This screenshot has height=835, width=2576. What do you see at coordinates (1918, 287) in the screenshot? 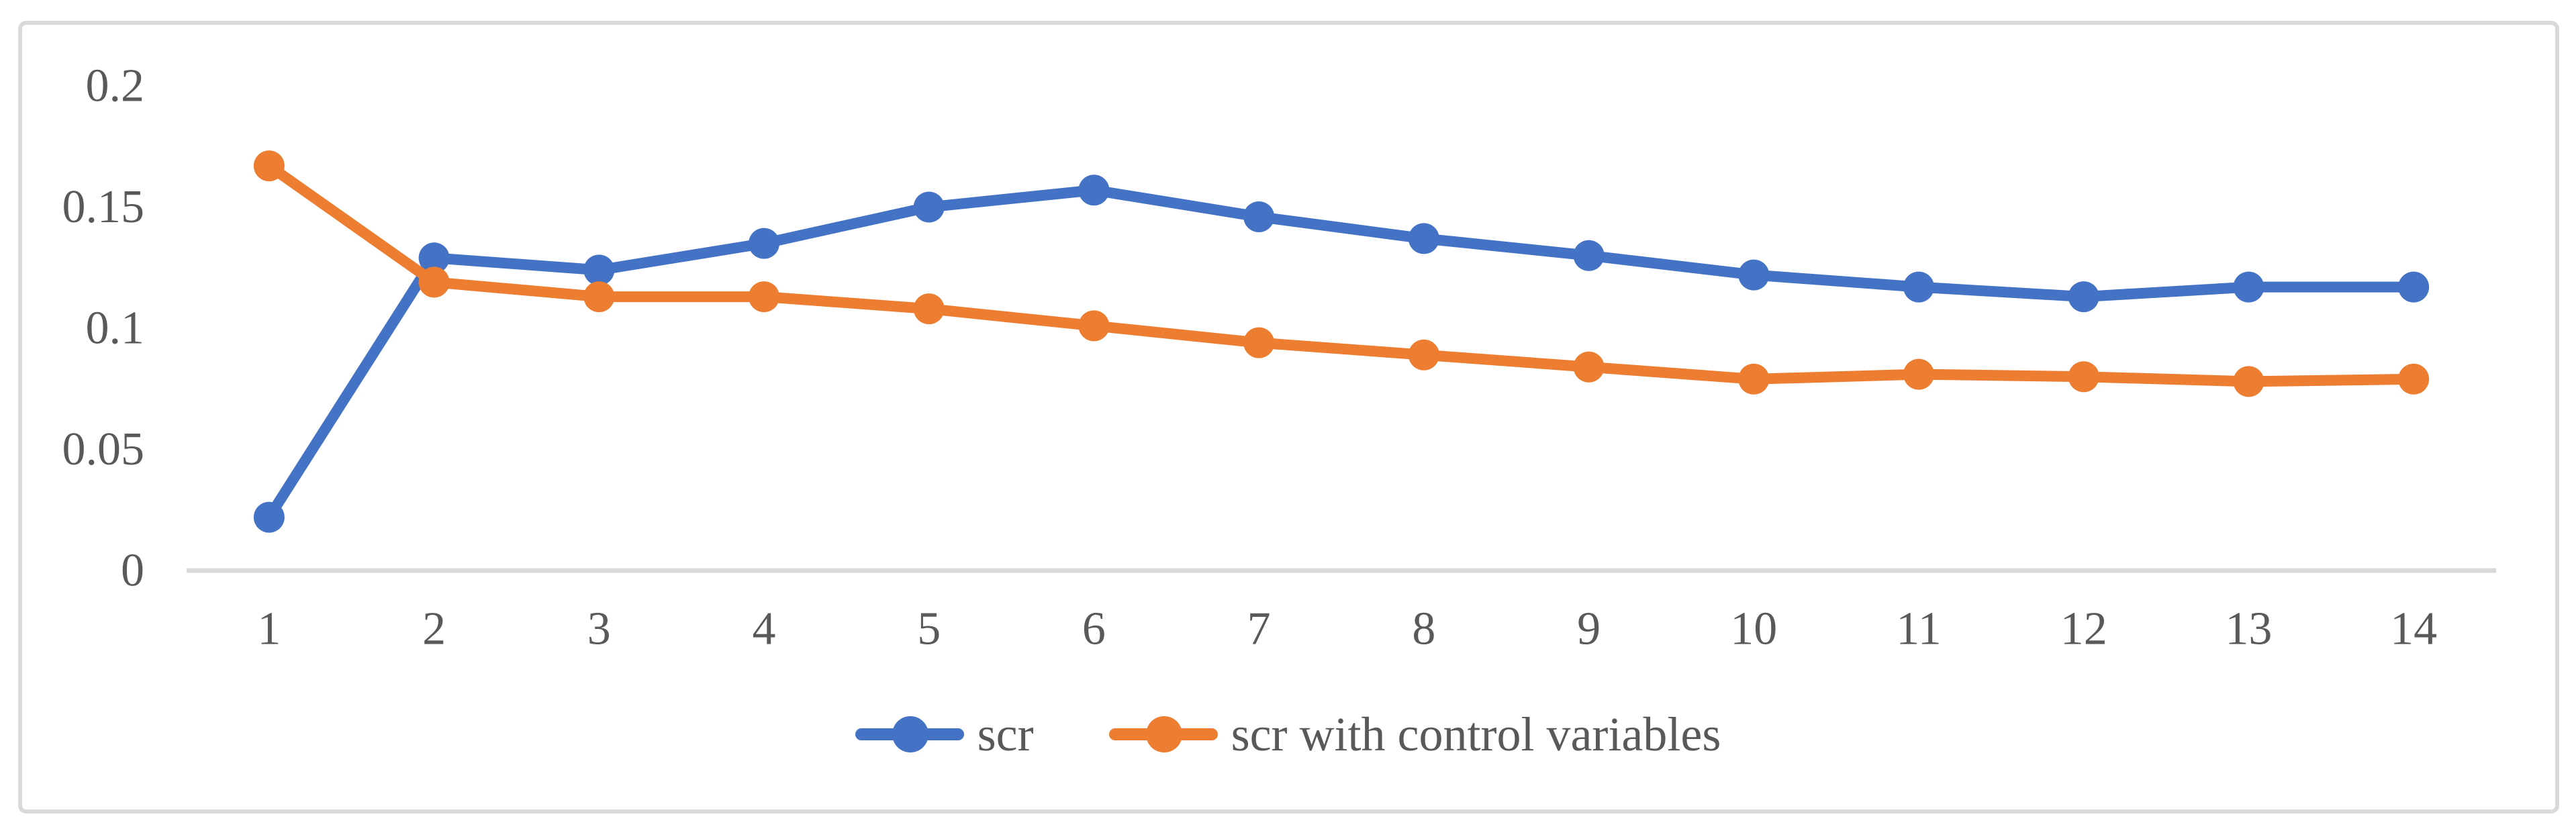
I see `data-point-marker-s0-x11` at bounding box center [1918, 287].